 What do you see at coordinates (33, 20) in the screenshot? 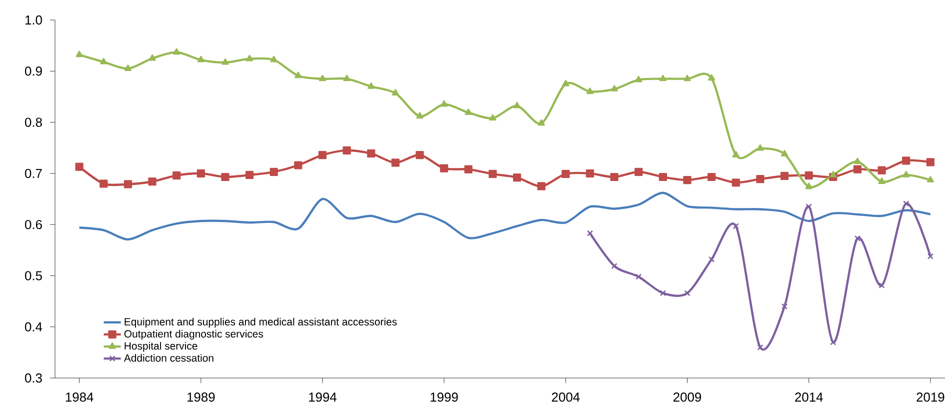
I see `y-tick-label: 1.0` at bounding box center [33, 20].